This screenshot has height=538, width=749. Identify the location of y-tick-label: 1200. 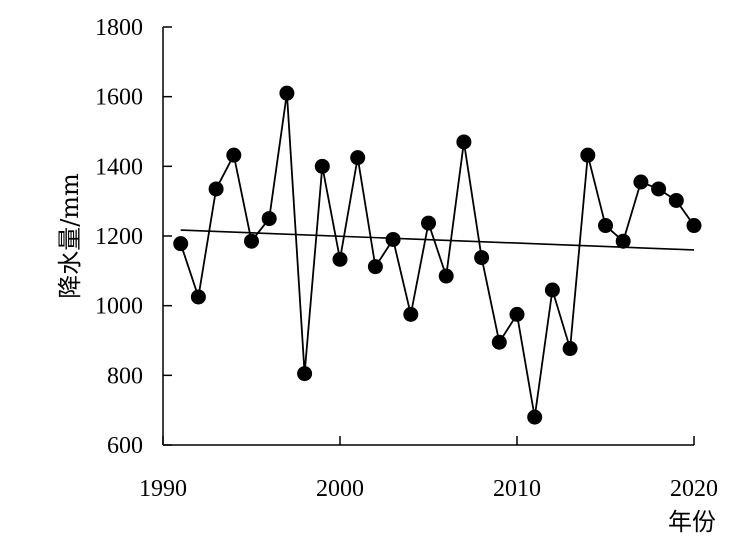
(119, 237).